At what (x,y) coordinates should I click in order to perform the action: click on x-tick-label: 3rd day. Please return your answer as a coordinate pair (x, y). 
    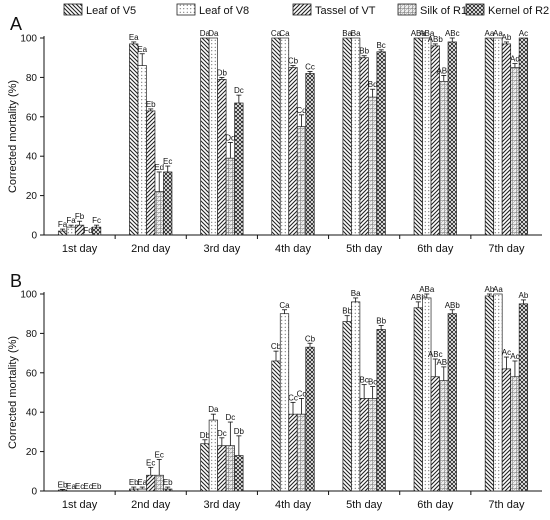
    Looking at the image, I should click on (222, 249).